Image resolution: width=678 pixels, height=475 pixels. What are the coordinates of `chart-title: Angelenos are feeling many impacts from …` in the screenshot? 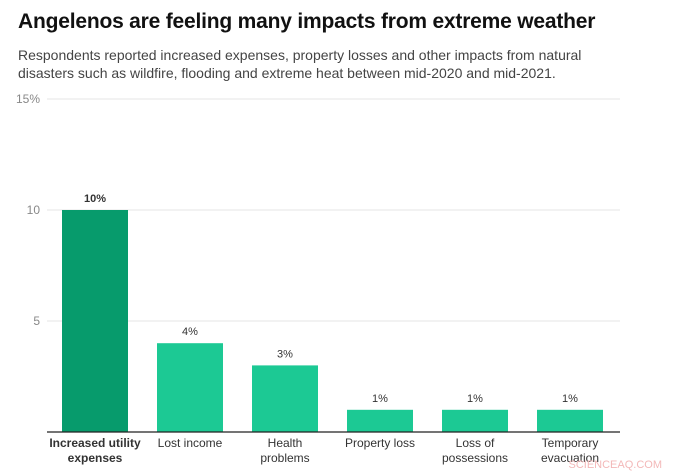 It's located at (307, 21).